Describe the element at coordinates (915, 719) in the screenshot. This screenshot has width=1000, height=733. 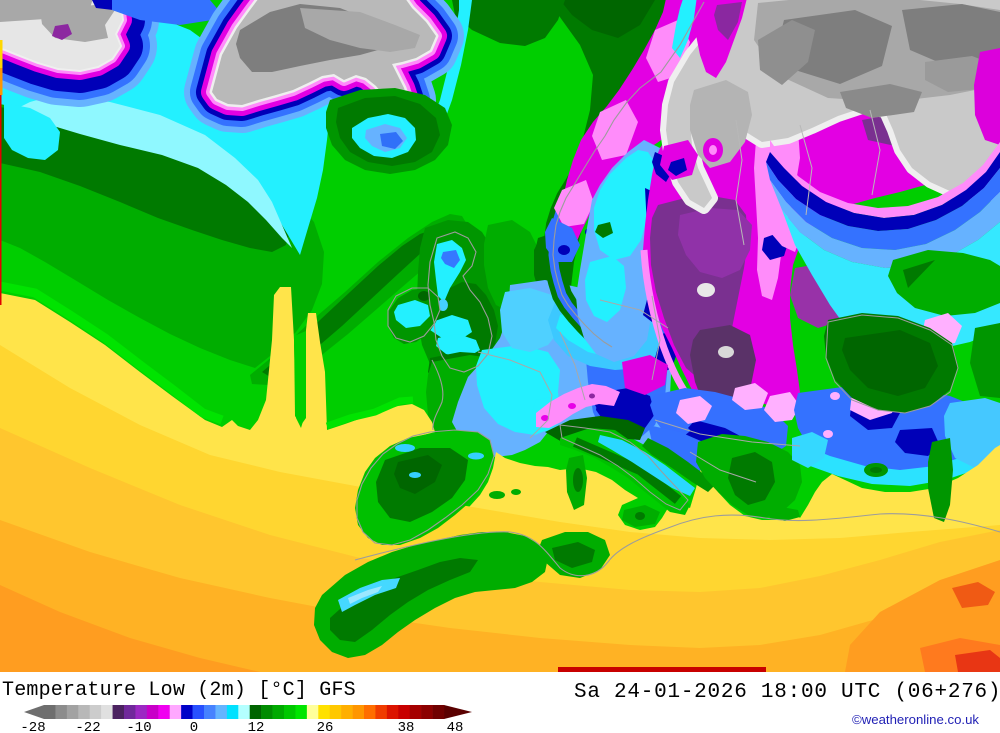
I see `svg-text: ©weatheronline.co.uk` at that location.